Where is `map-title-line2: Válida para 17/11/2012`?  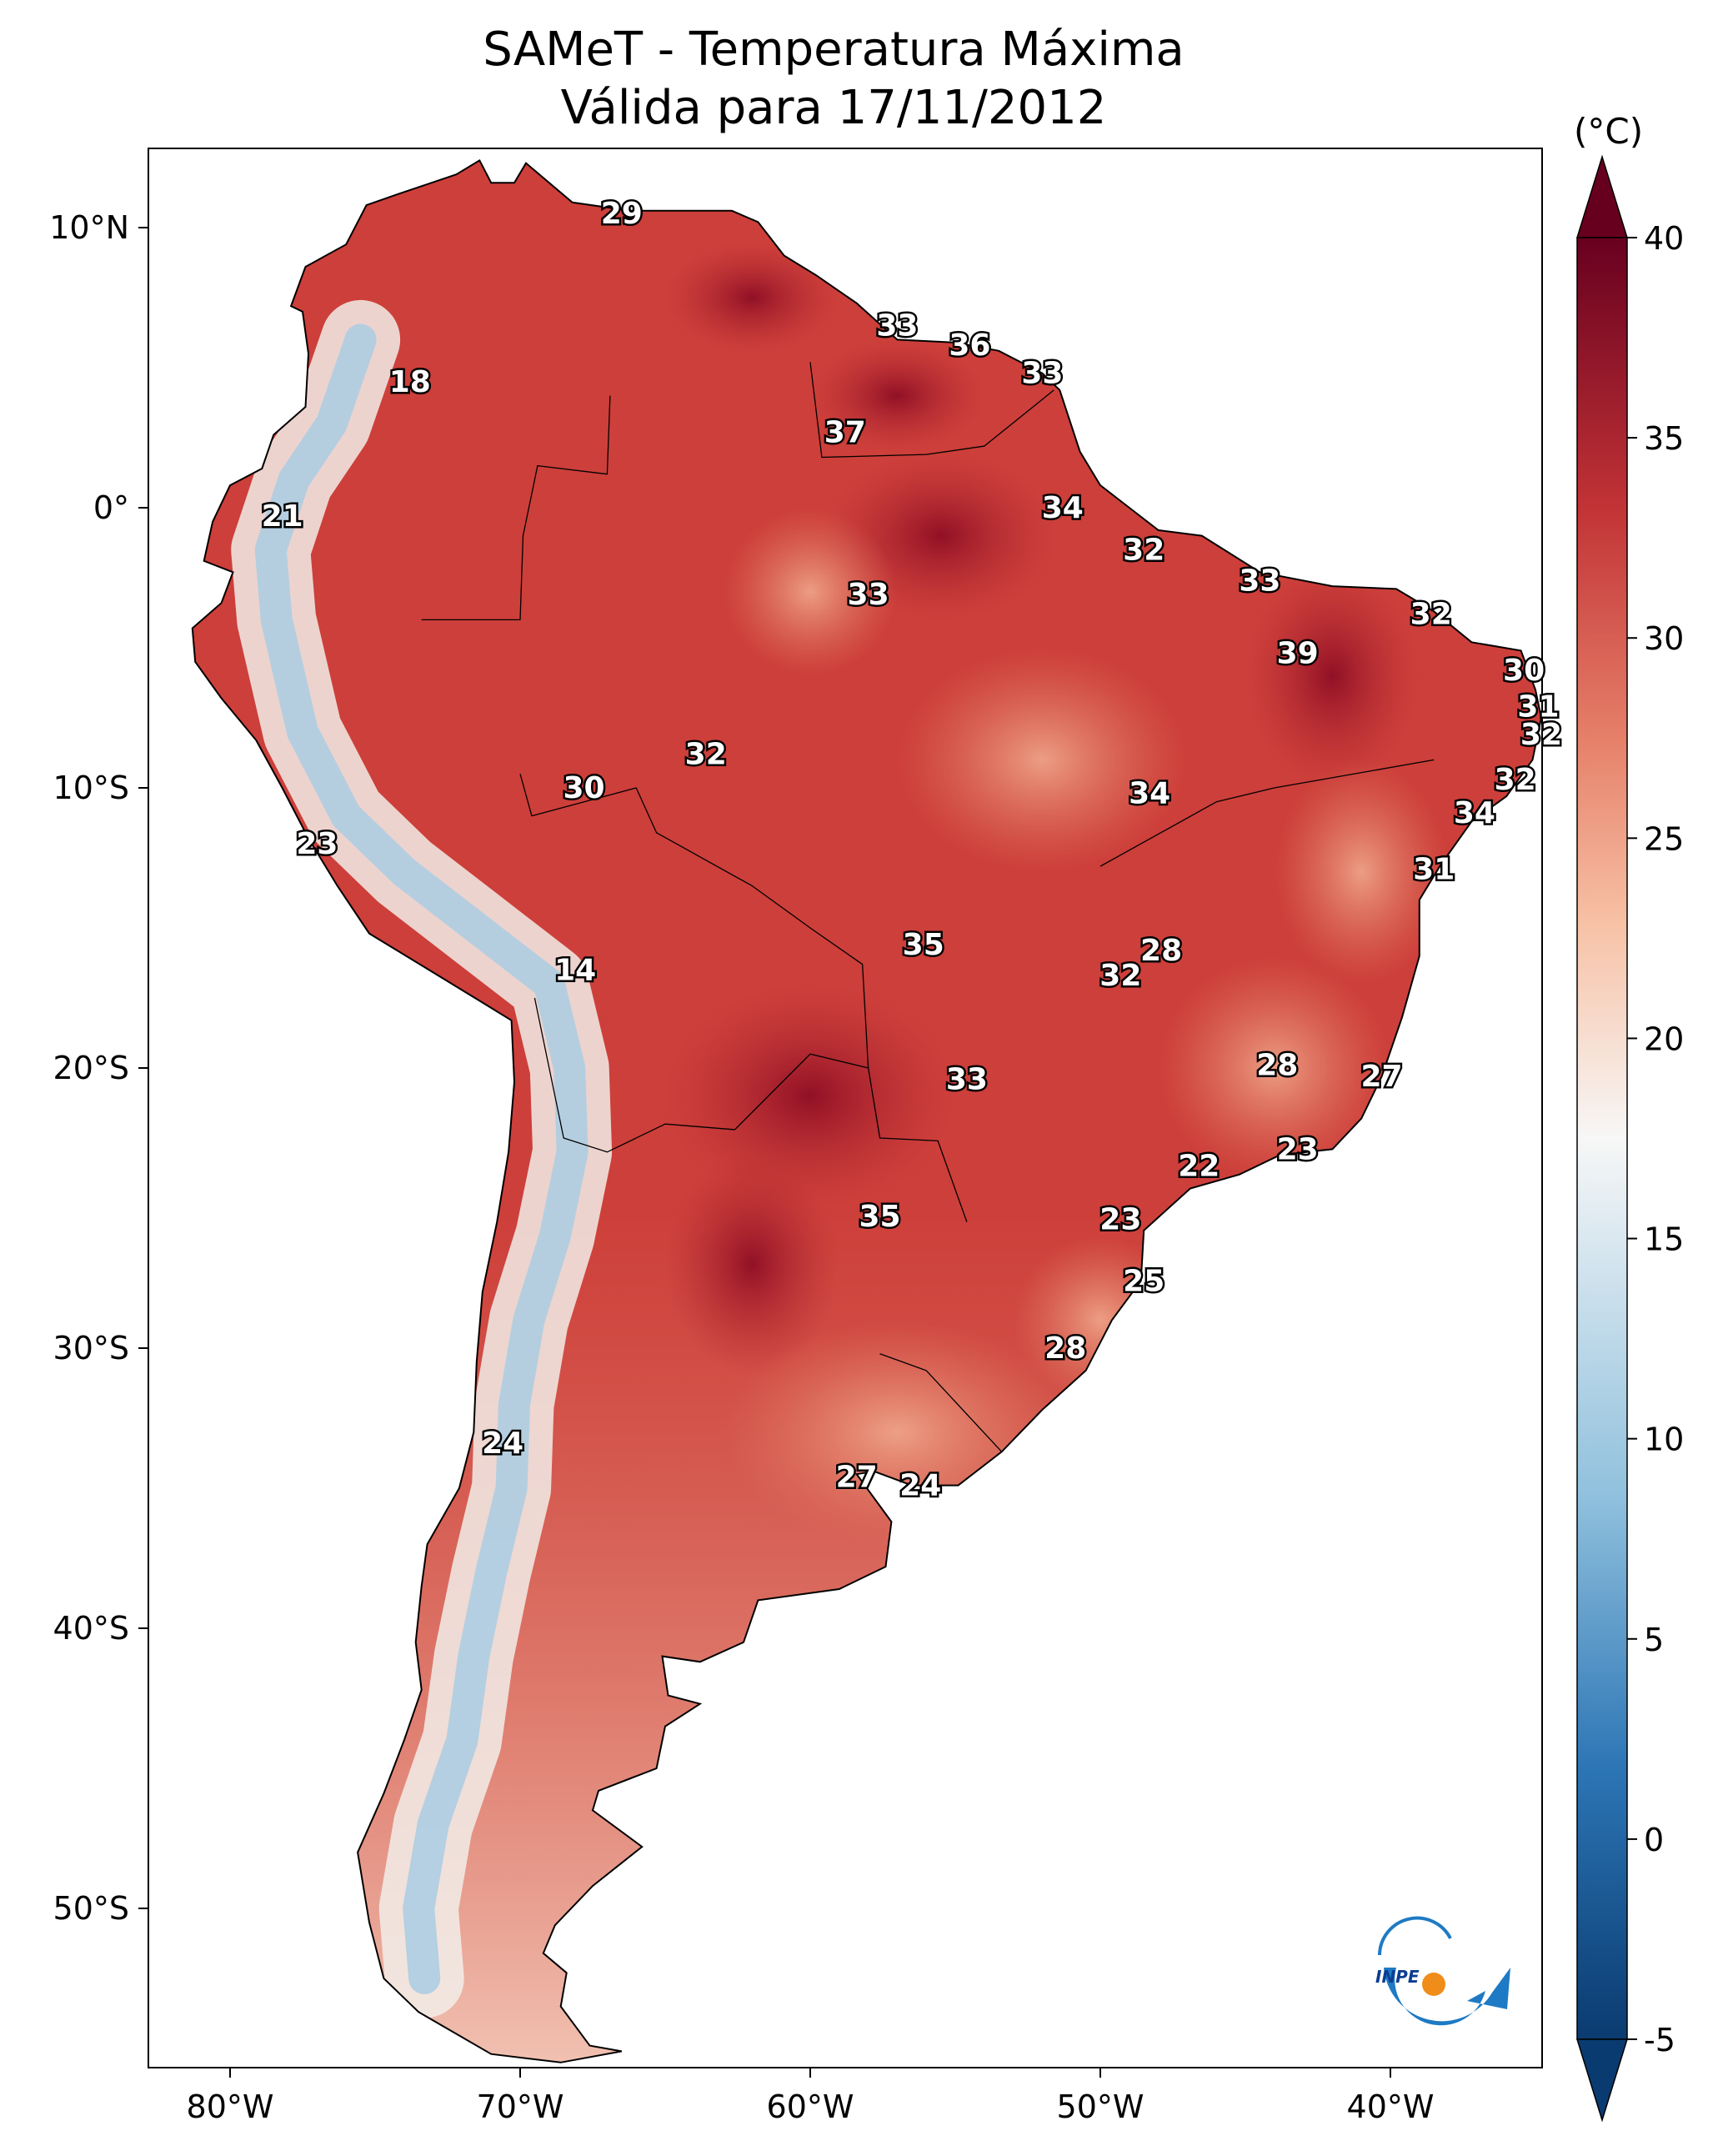 map-title-line2: Válida para 17/11/2012 is located at coordinates (834, 108).